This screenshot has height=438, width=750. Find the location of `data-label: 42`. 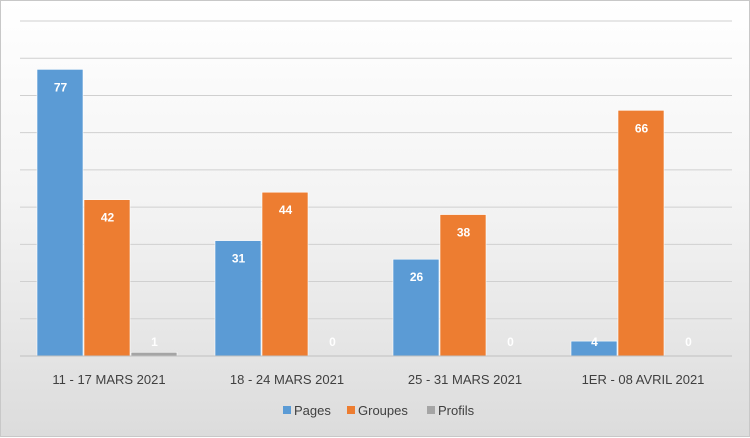

data-label: 42 is located at coordinates (108, 218).